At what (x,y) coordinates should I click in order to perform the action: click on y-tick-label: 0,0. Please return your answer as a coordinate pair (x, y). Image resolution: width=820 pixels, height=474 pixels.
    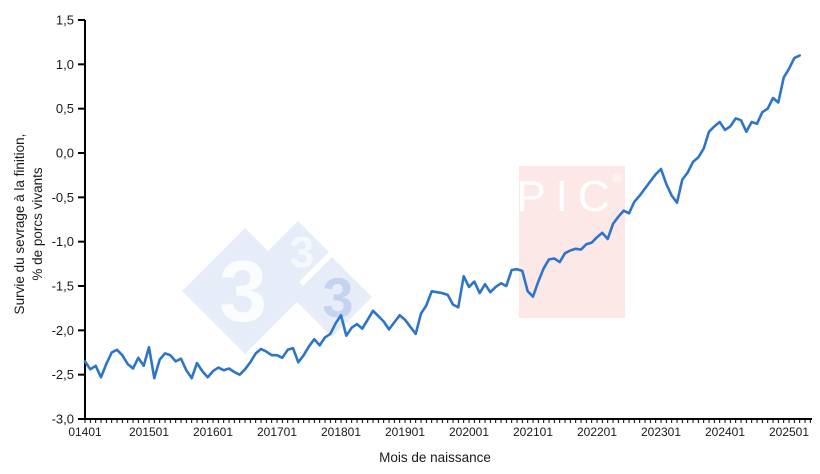
    Looking at the image, I should click on (65, 153).